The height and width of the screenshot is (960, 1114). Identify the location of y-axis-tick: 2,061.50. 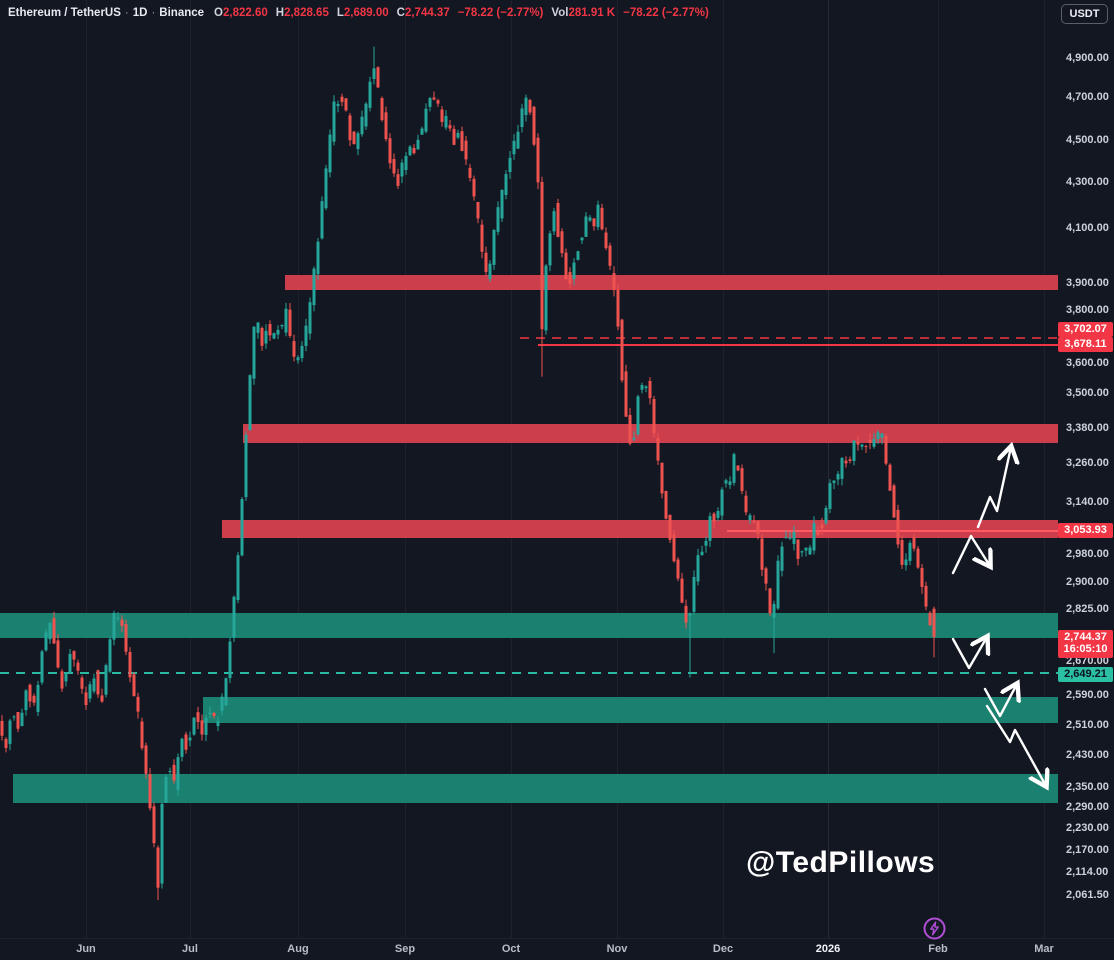
(1087, 895).